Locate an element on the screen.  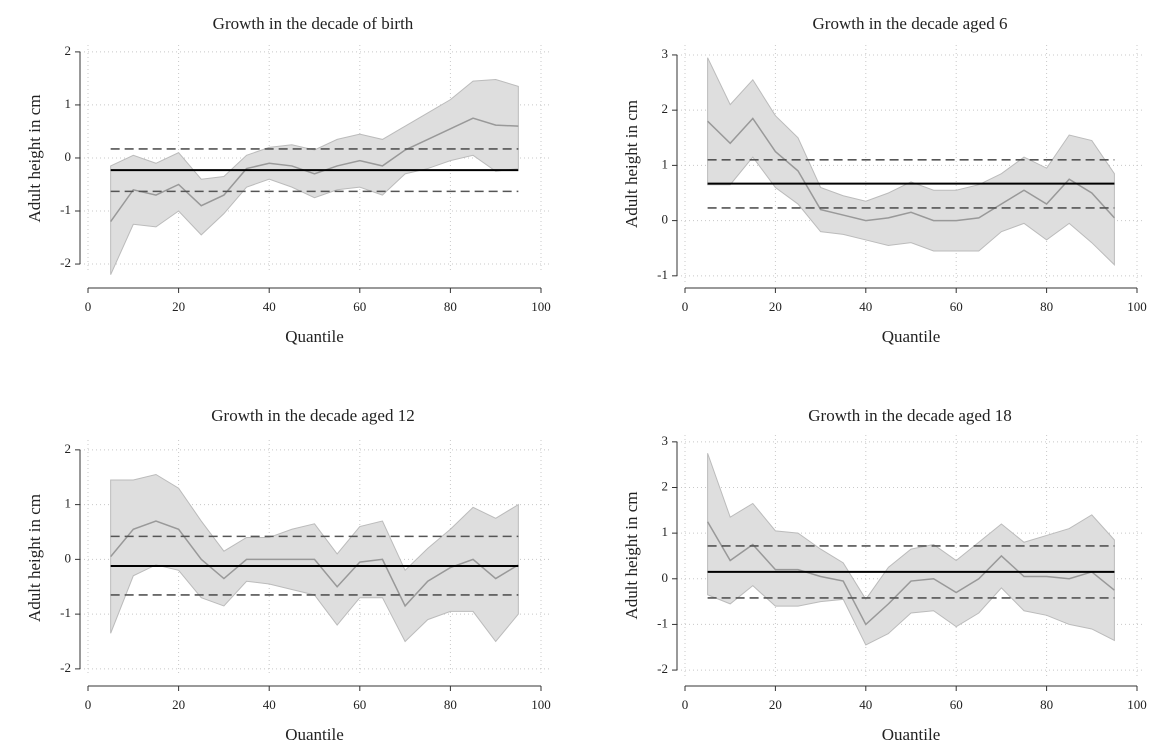
title: Growth in the decade aged 6 is located at coordinates (910, 23).